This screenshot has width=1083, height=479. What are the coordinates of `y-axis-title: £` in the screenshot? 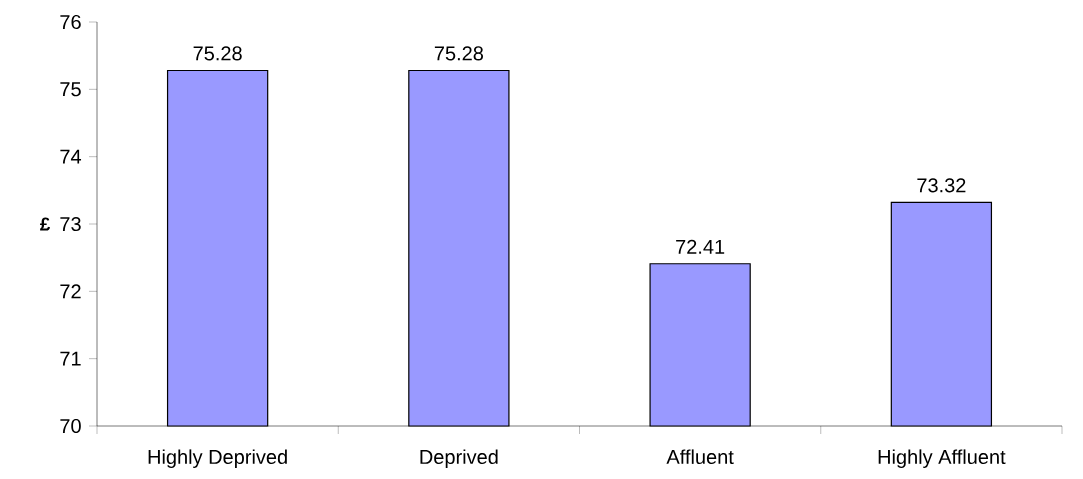 It's located at (45, 224).